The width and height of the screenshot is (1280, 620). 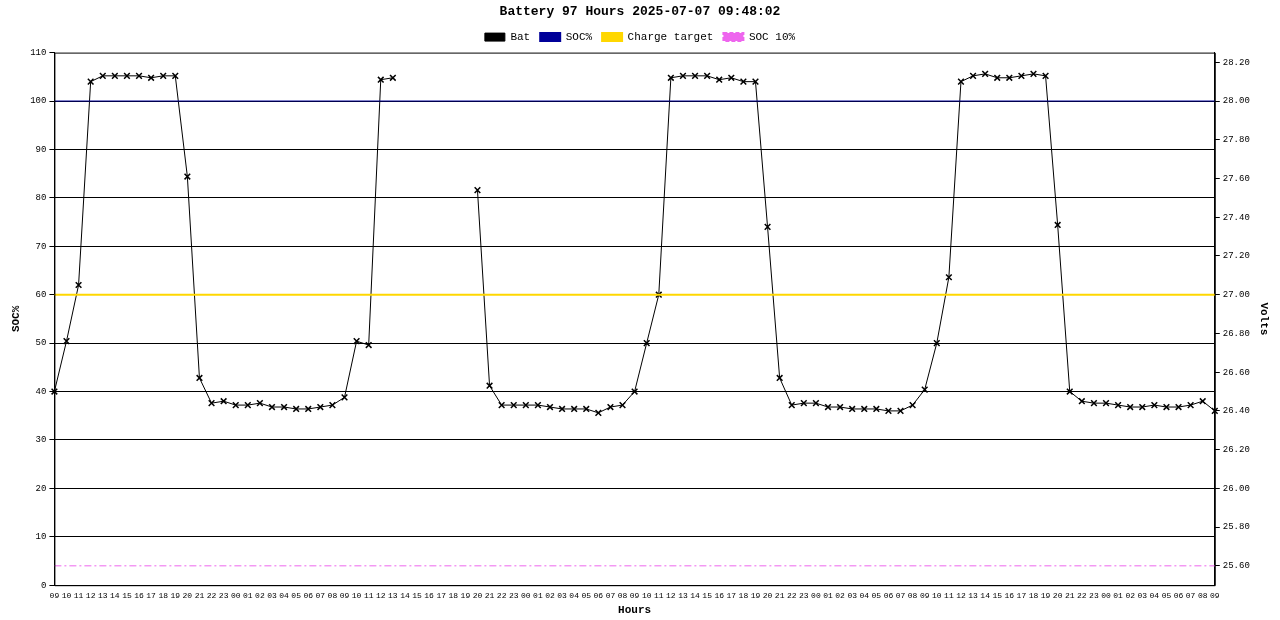 I want to click on chart-title: Battery 97 Hours 2025-07-07 09:48:02, so click(x=640, y=12).